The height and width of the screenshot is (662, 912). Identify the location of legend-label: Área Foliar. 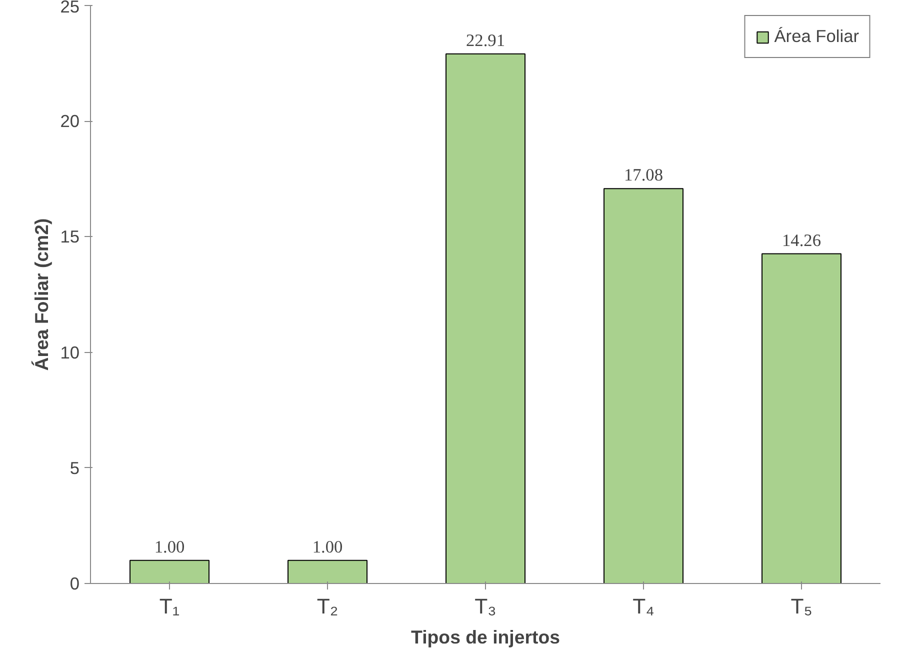
(816, 36).